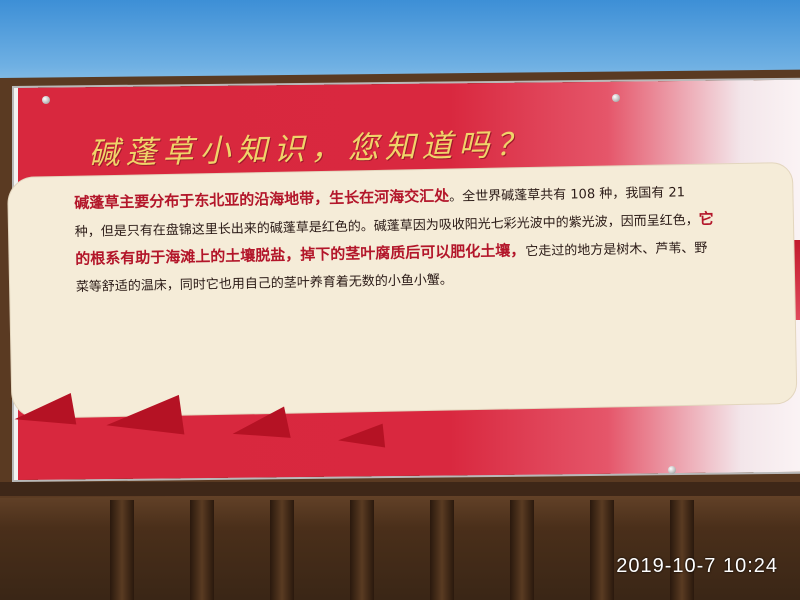 The image size is (800, 600). Describe the element at coordinates (262, 199) in the screenshot. I see `text-lead: 碱蓬草主要分布于东北亚的沿海地带，生长在河海交汇处` at that location.